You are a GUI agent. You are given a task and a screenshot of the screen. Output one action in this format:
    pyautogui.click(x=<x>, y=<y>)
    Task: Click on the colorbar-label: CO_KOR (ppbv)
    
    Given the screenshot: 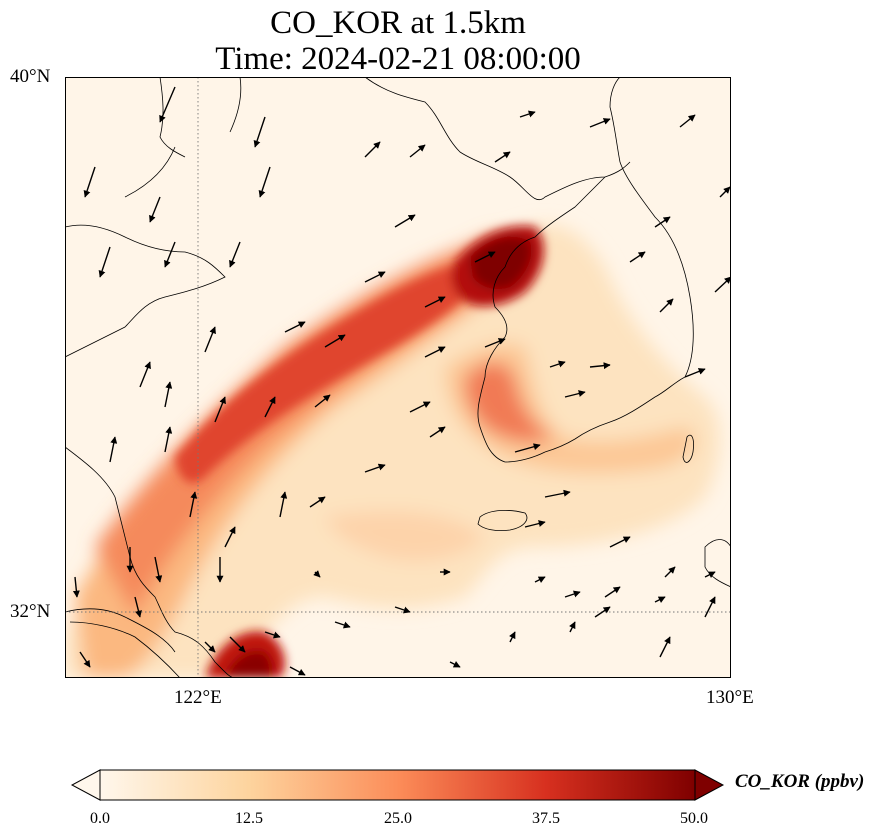 What is the action you would take?
    pyautogui.click(x=800, y=781)
    